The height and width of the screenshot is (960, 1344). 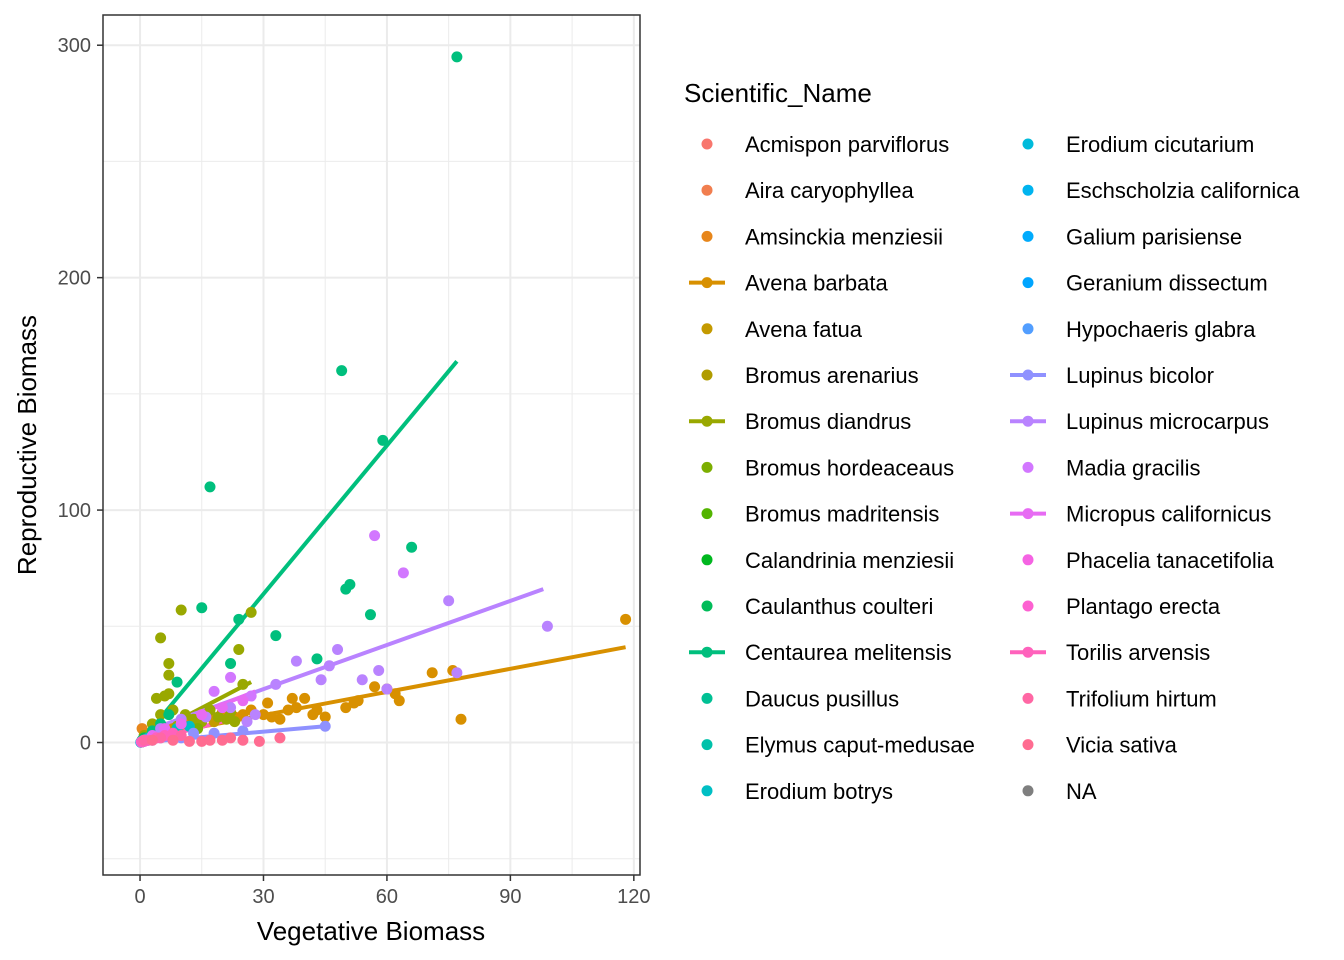 I want to click on legend-item: Plantago erecta, so click(x=1121, y=606).